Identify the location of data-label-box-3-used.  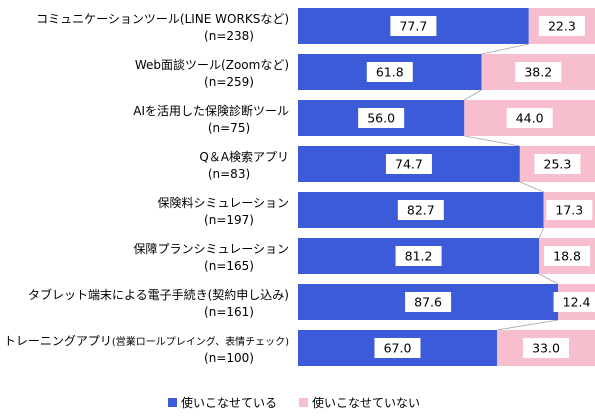
(381, 118).